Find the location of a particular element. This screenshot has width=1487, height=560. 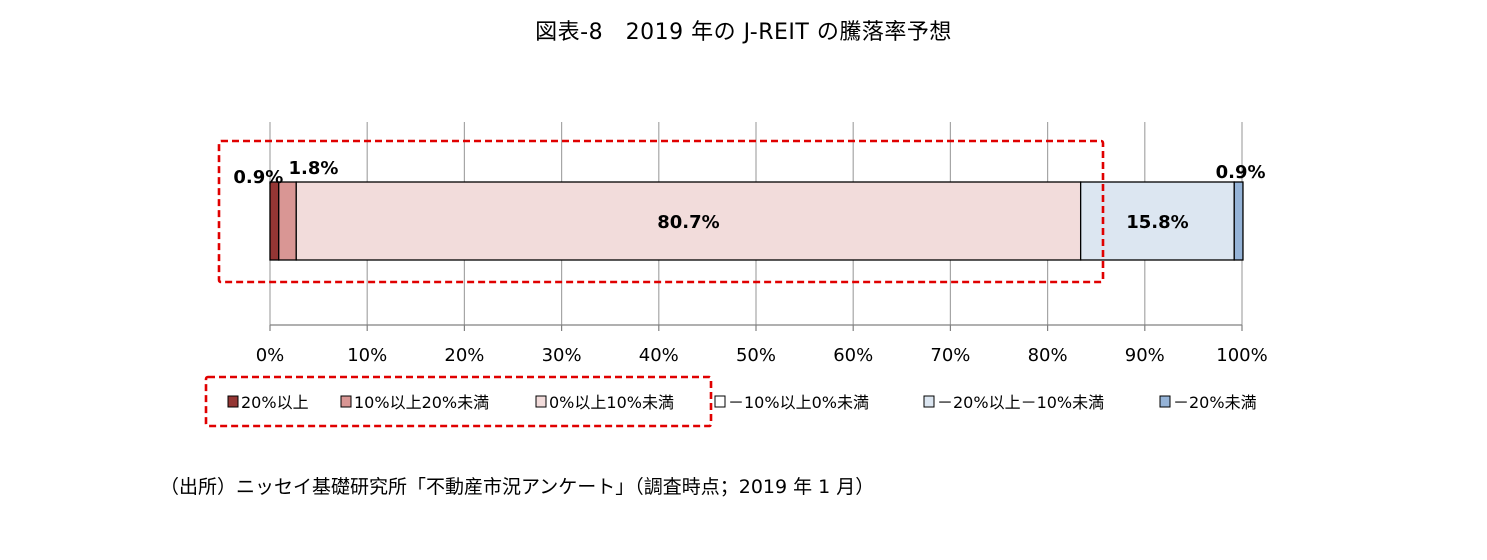

tick-label: 50% is located at coordinates (756, 355).